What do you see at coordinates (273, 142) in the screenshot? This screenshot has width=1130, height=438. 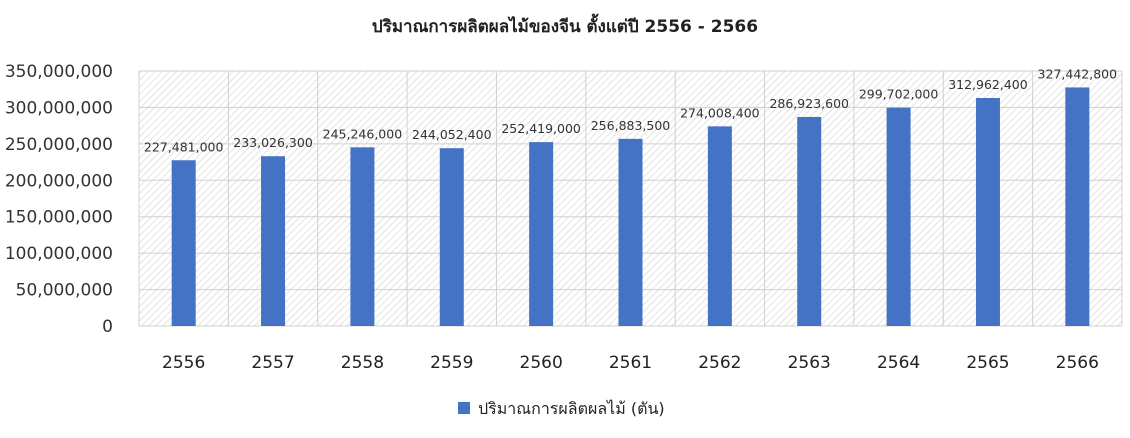 I see `data-label: 233,026,300` at bounding box center [273, 142].